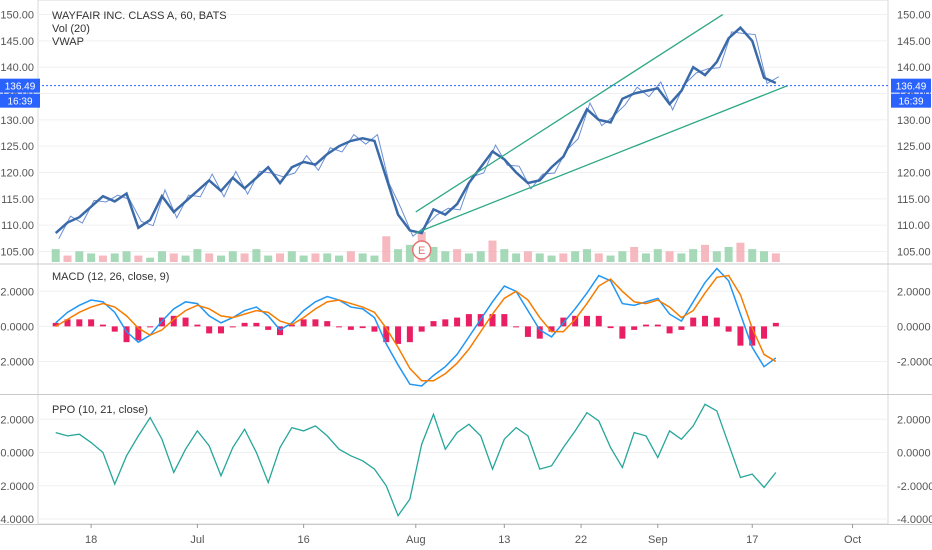 The image size is (932, 550). I want to click on ppo-tick-label-right: -4.0000, so click(914, 520).